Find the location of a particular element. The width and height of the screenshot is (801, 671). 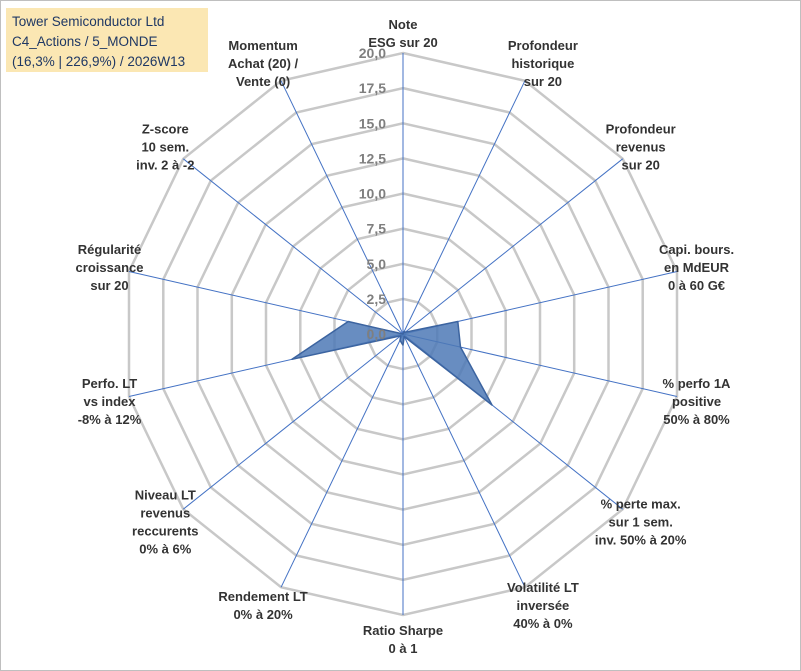

axis-label-line: Momentum is located at coordinates (262, 45).